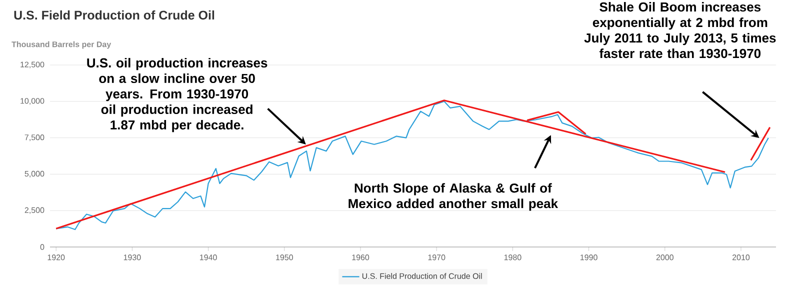  I want to click on text: Shale Oil Boom increases exponentially at 2 mbd from July 2011 to July 2013, 5 times faster rate than 1930-1970, so click(680, 30).